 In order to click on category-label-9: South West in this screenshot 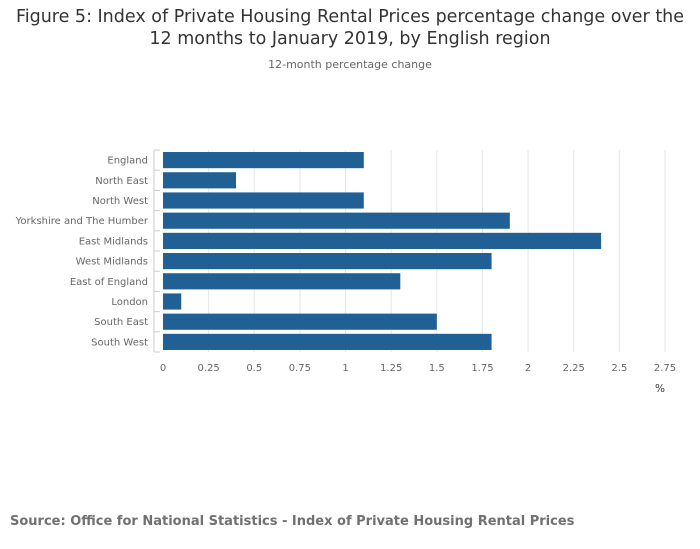, I will do `click(119, 342)`.